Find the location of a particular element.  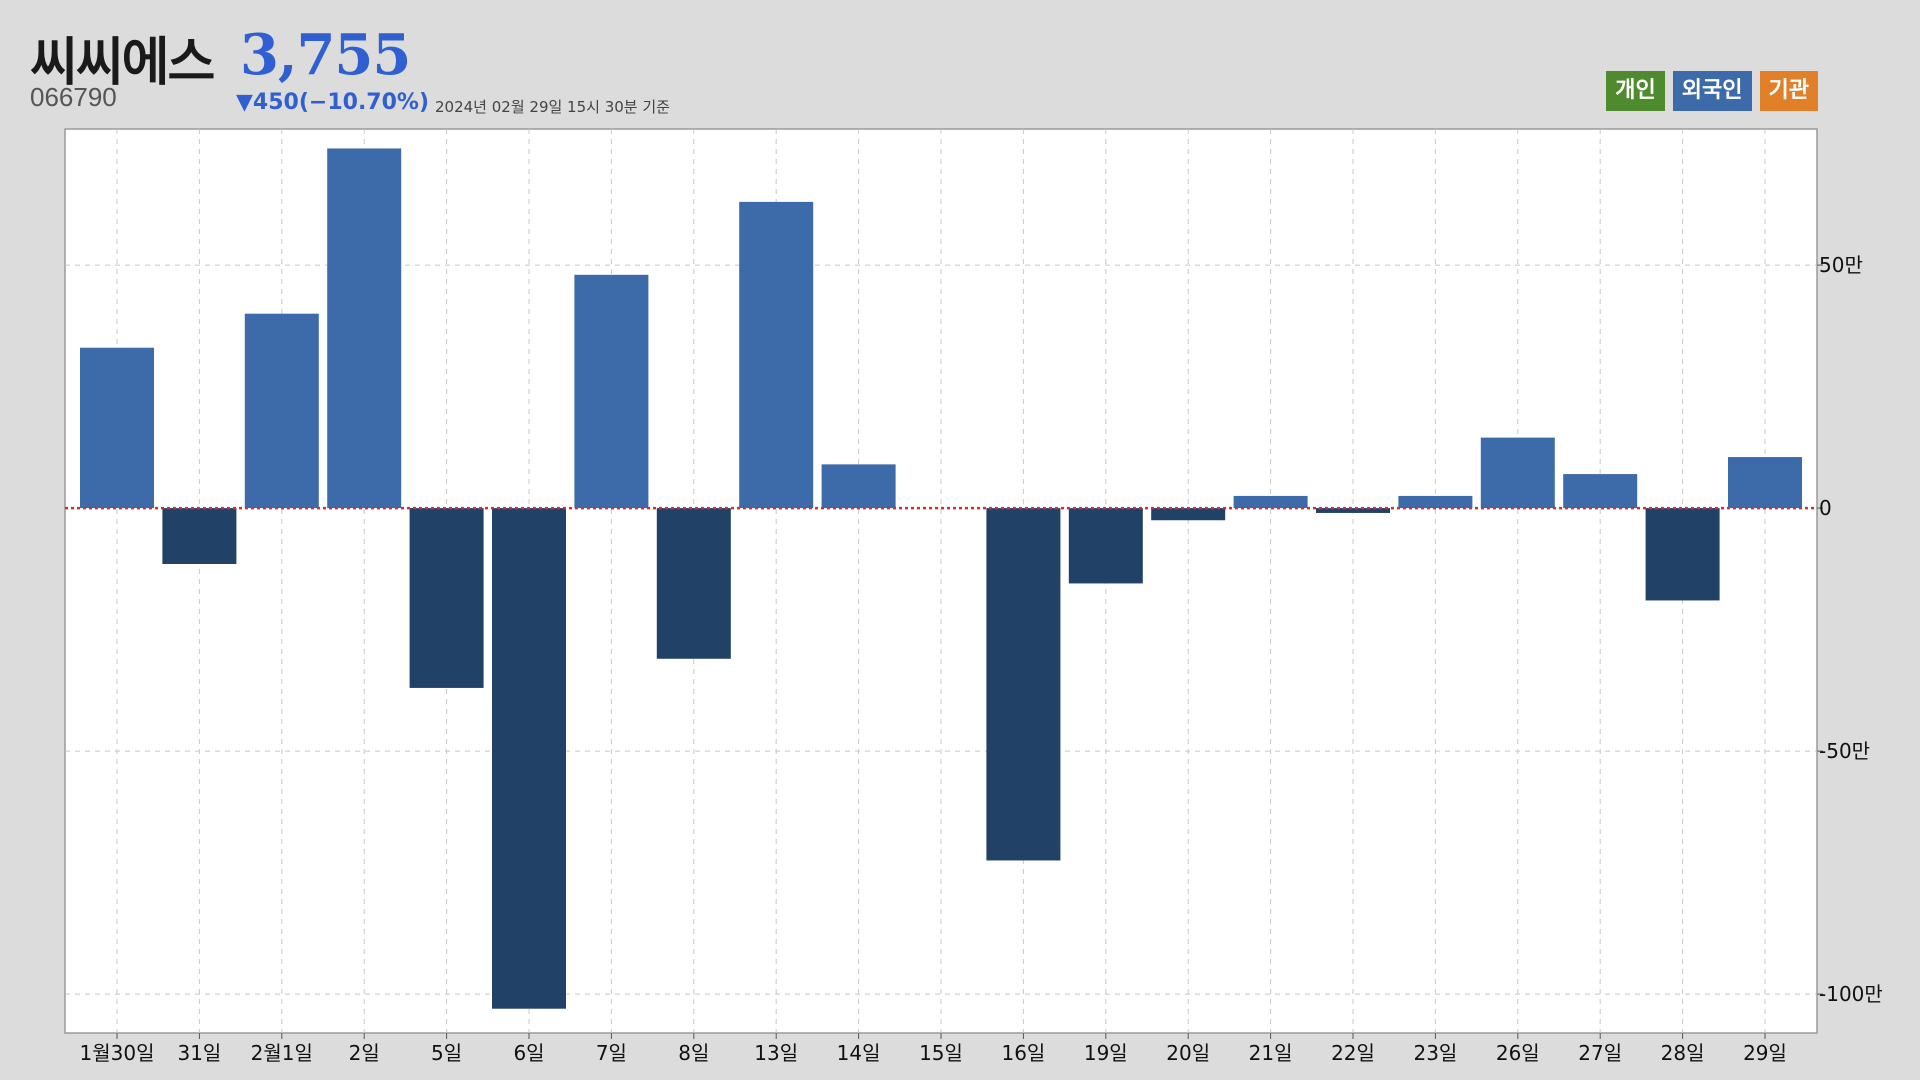

x-tick-label: 28일 is located at coordinates (1683, 1053).